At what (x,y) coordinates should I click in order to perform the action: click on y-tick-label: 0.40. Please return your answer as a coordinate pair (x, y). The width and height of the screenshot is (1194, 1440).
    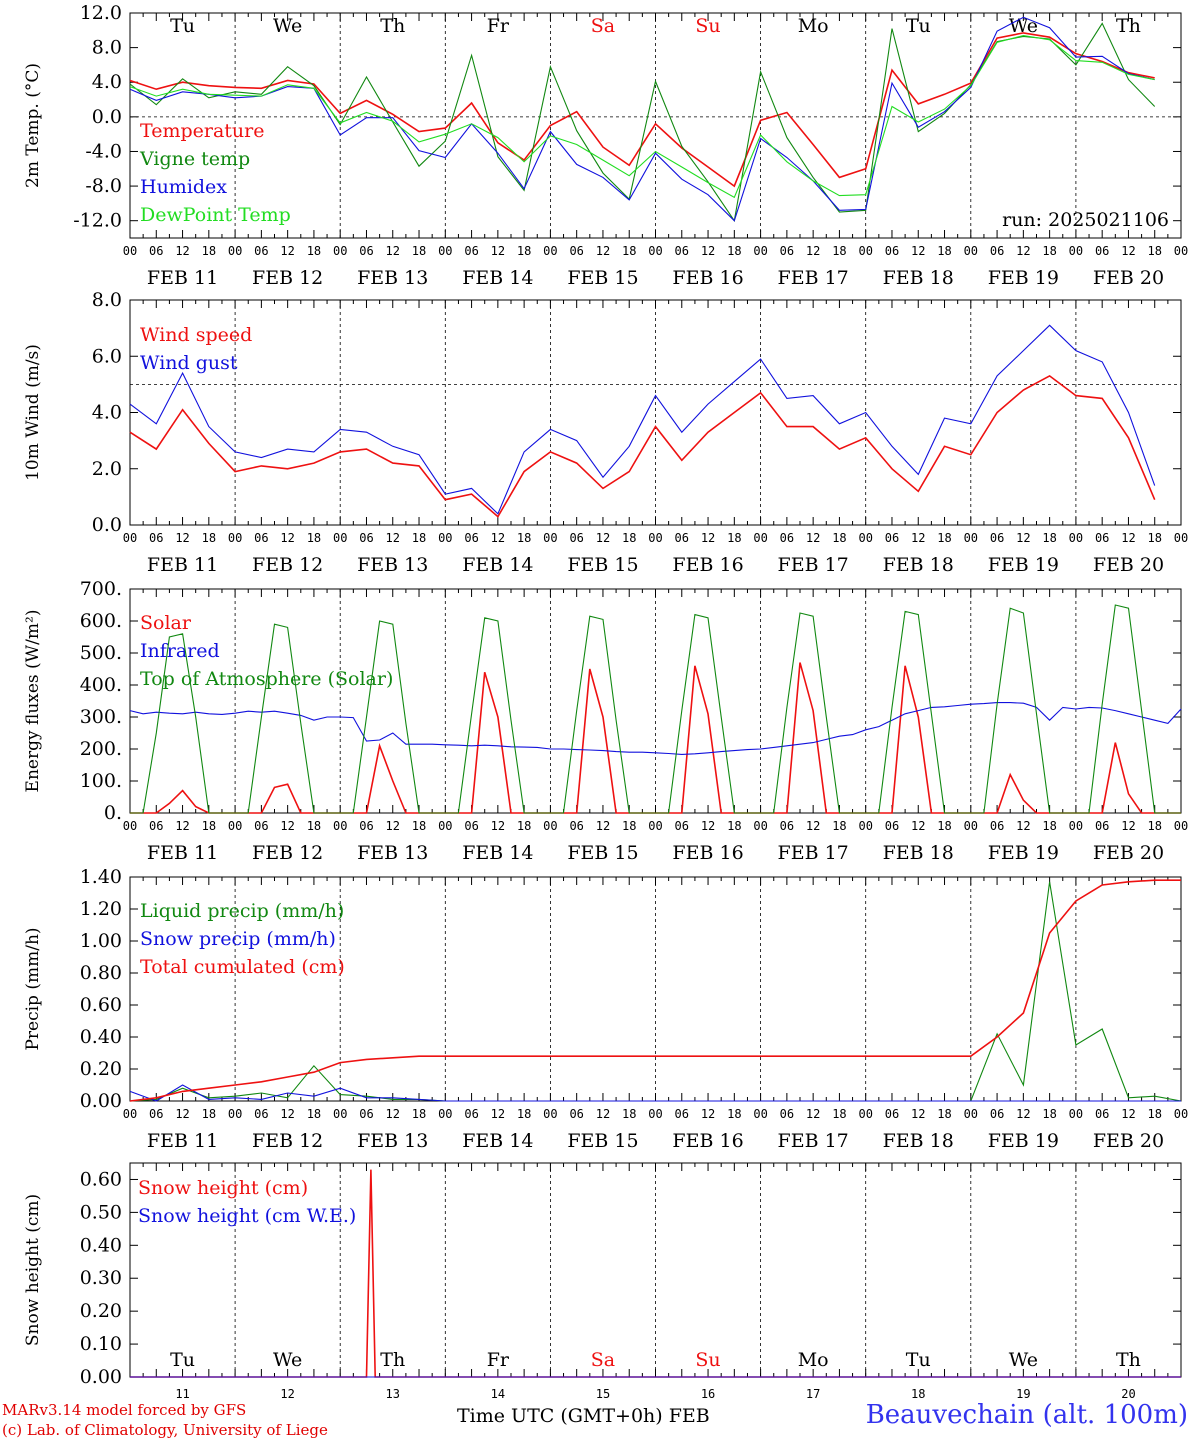
    Looking at the image, I should click on (101, 1037).